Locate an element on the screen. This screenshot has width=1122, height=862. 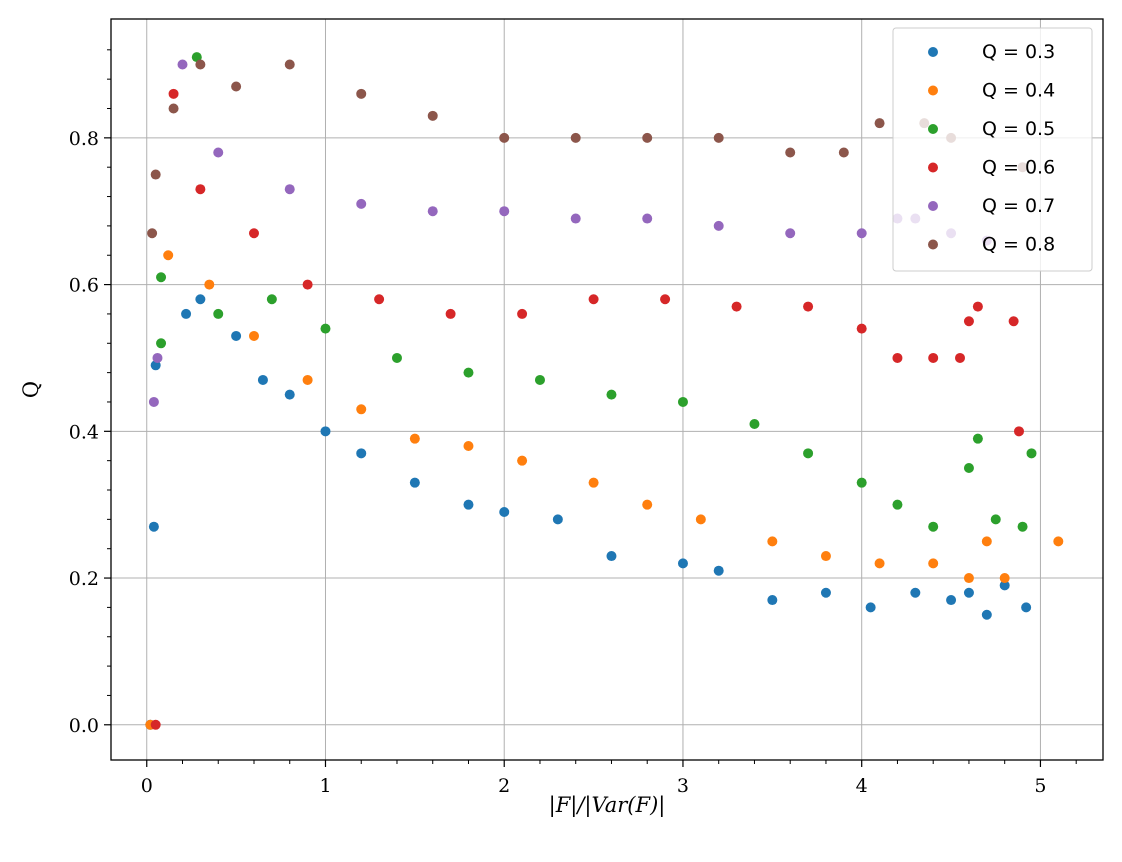
legend-label: Q = 0.7 is located at coordinates (1018, 206).